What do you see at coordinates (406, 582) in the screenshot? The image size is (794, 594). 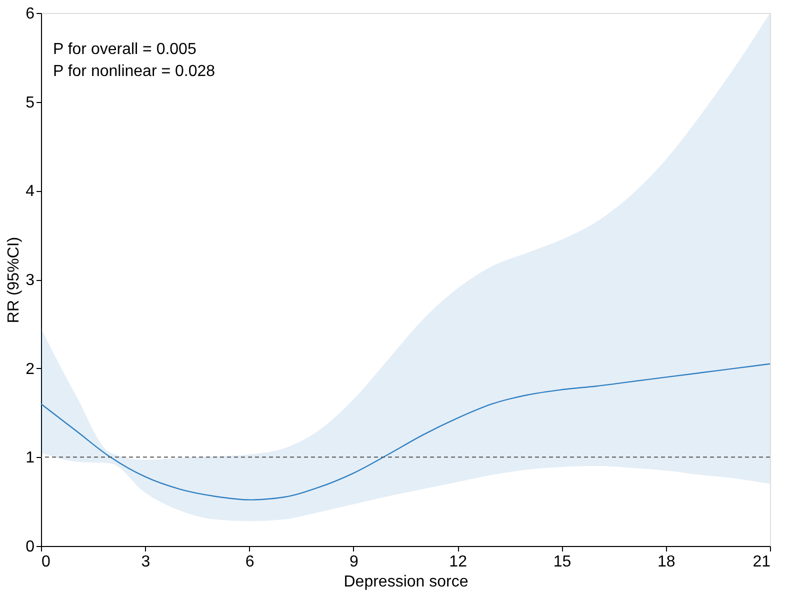 I see `x-axis-title: Depression sorce` at bounding box center [406, 582].